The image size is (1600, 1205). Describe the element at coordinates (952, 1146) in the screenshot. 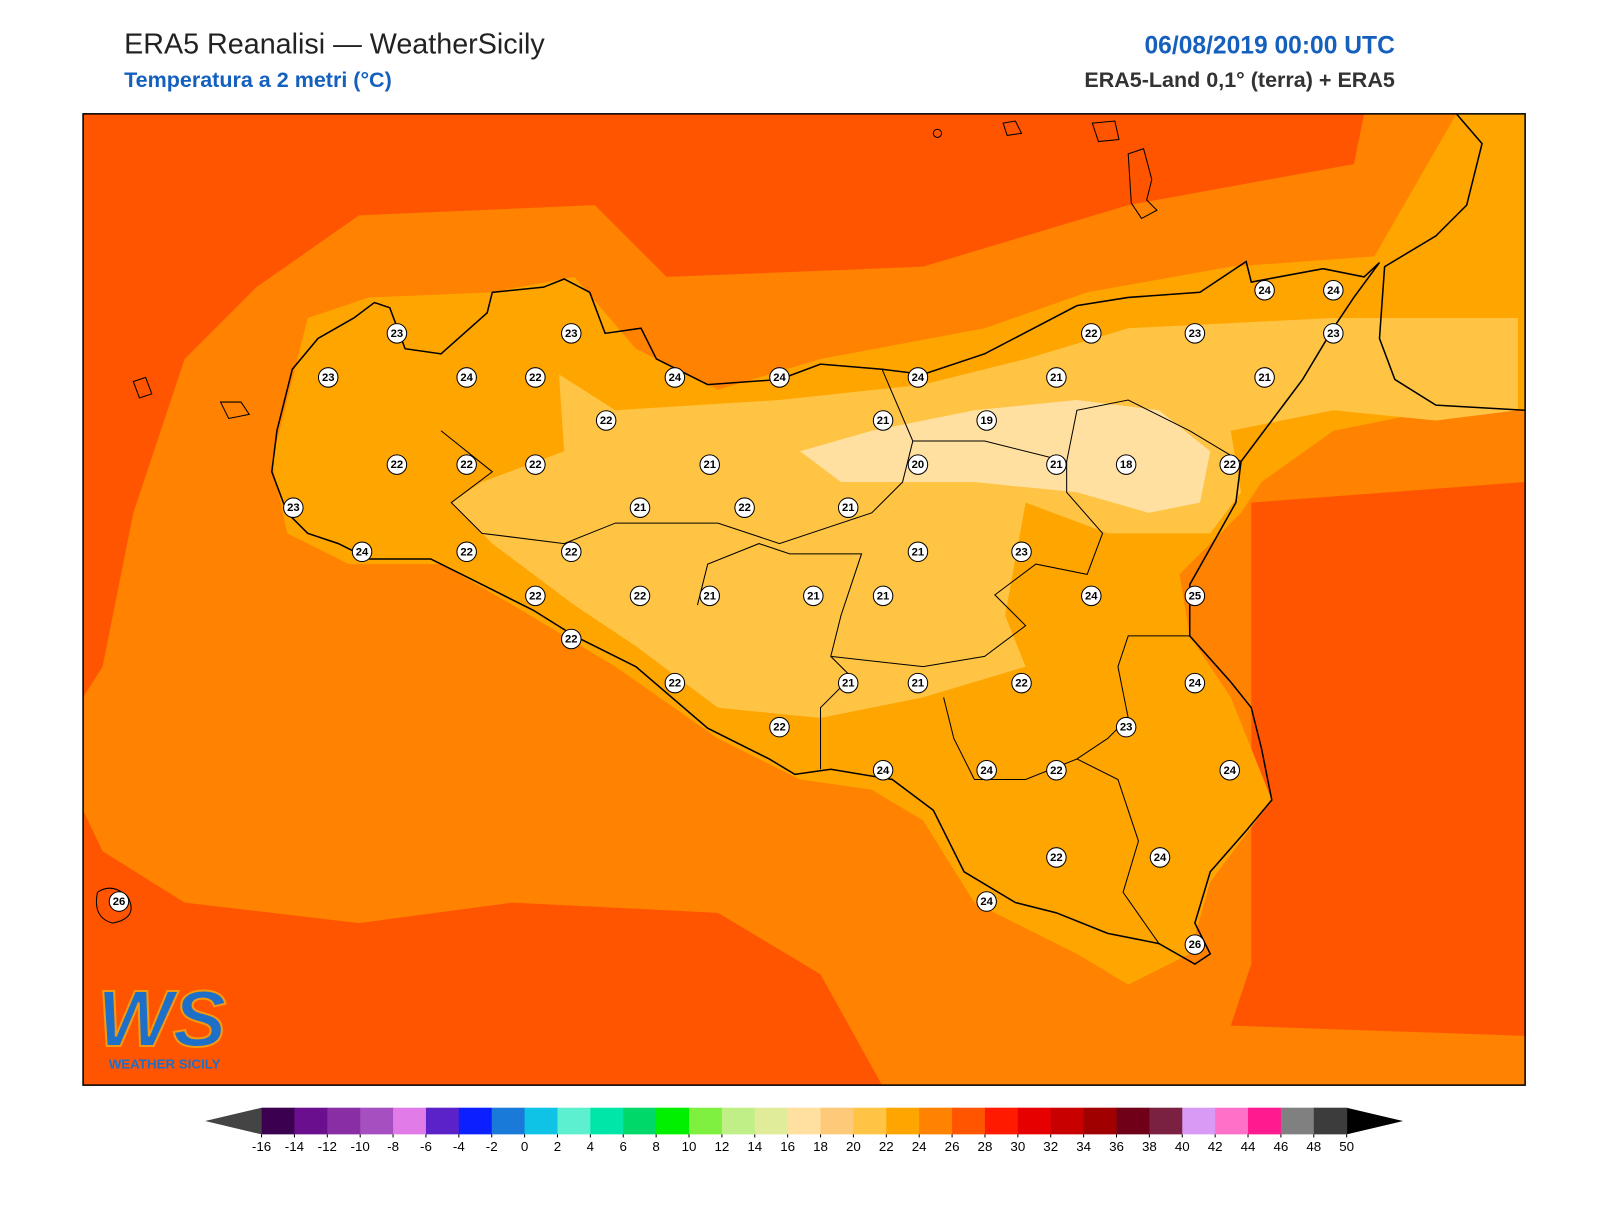

I see `colorbar-tick-label: 26` at that location.